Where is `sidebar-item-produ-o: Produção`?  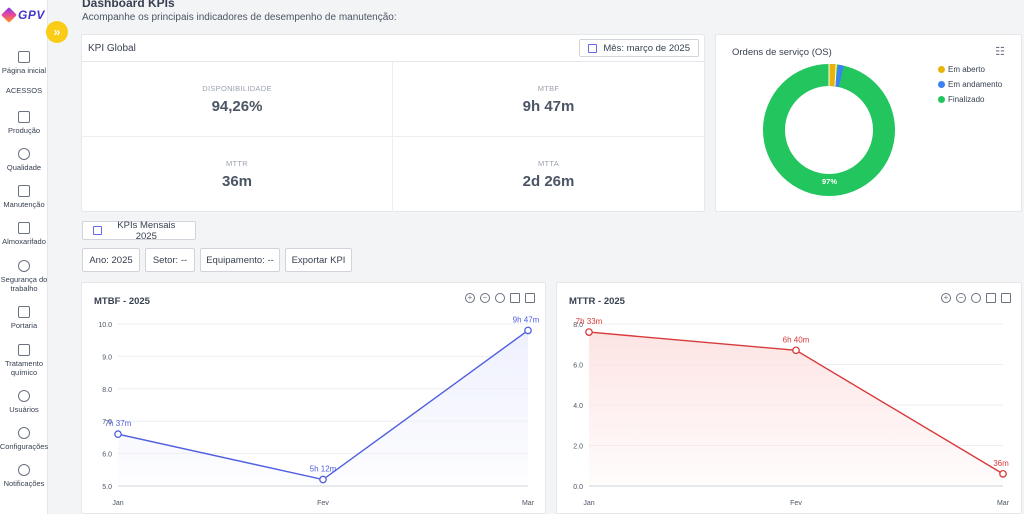 sidebar-item-produ-o: Produção is located at coordinates (24, 123).